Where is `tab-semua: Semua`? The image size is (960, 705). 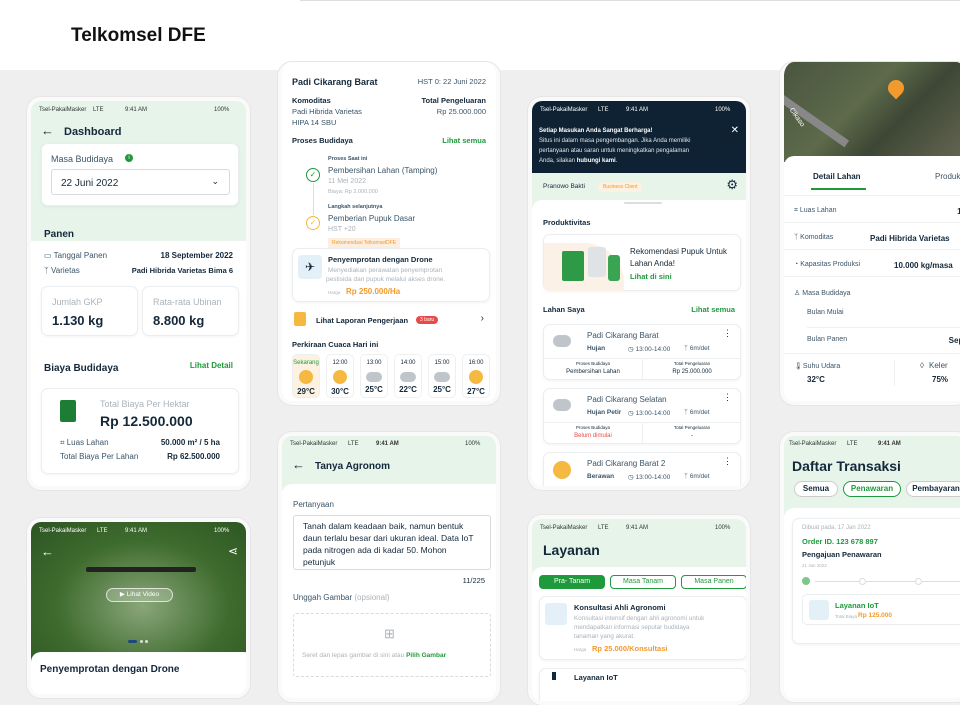 tab-semua: Semua is located at coordinates (816, 489).